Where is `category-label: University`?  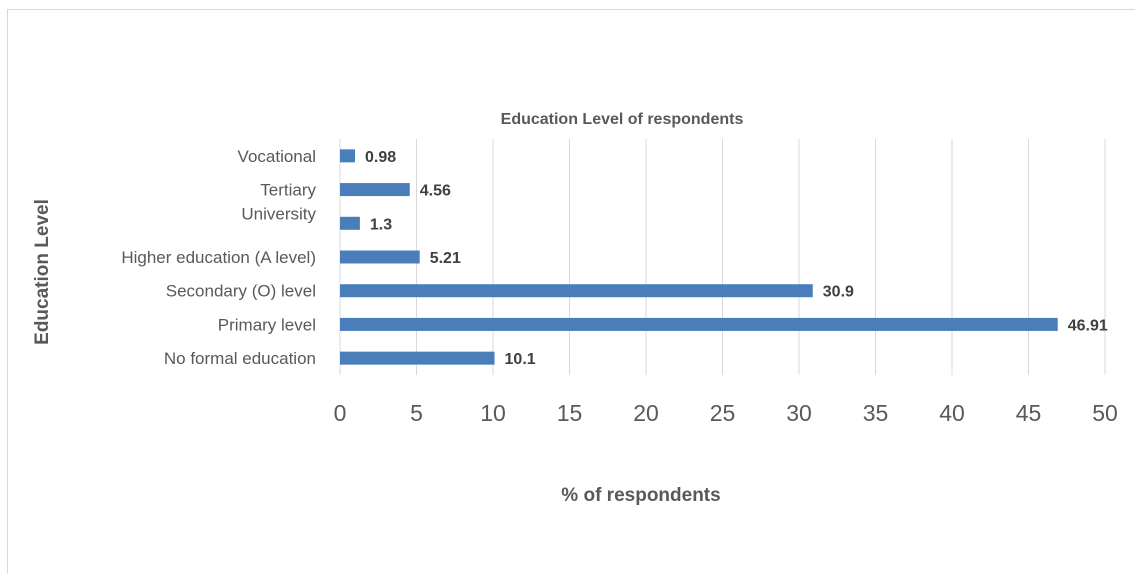
category-label: University is located at coordinates (278, 213).